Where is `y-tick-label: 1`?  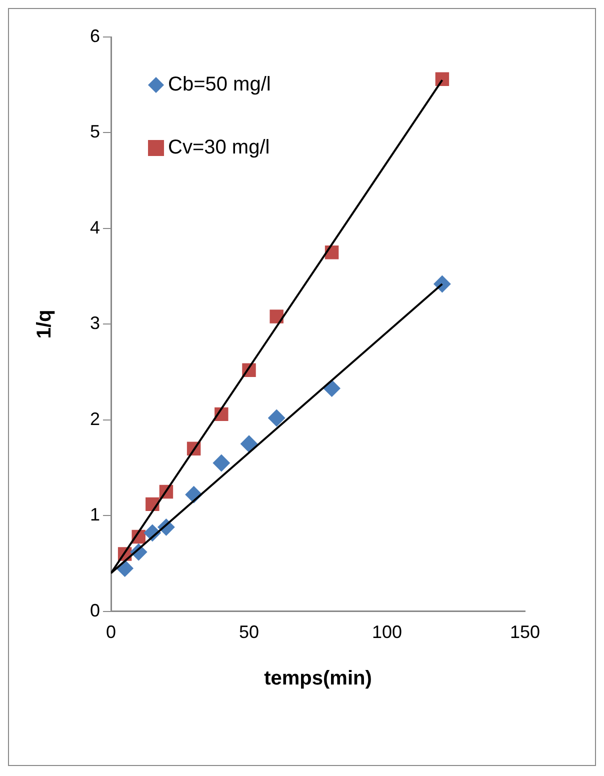
y-tick-label: 1 is located at coordinates (95, 514).